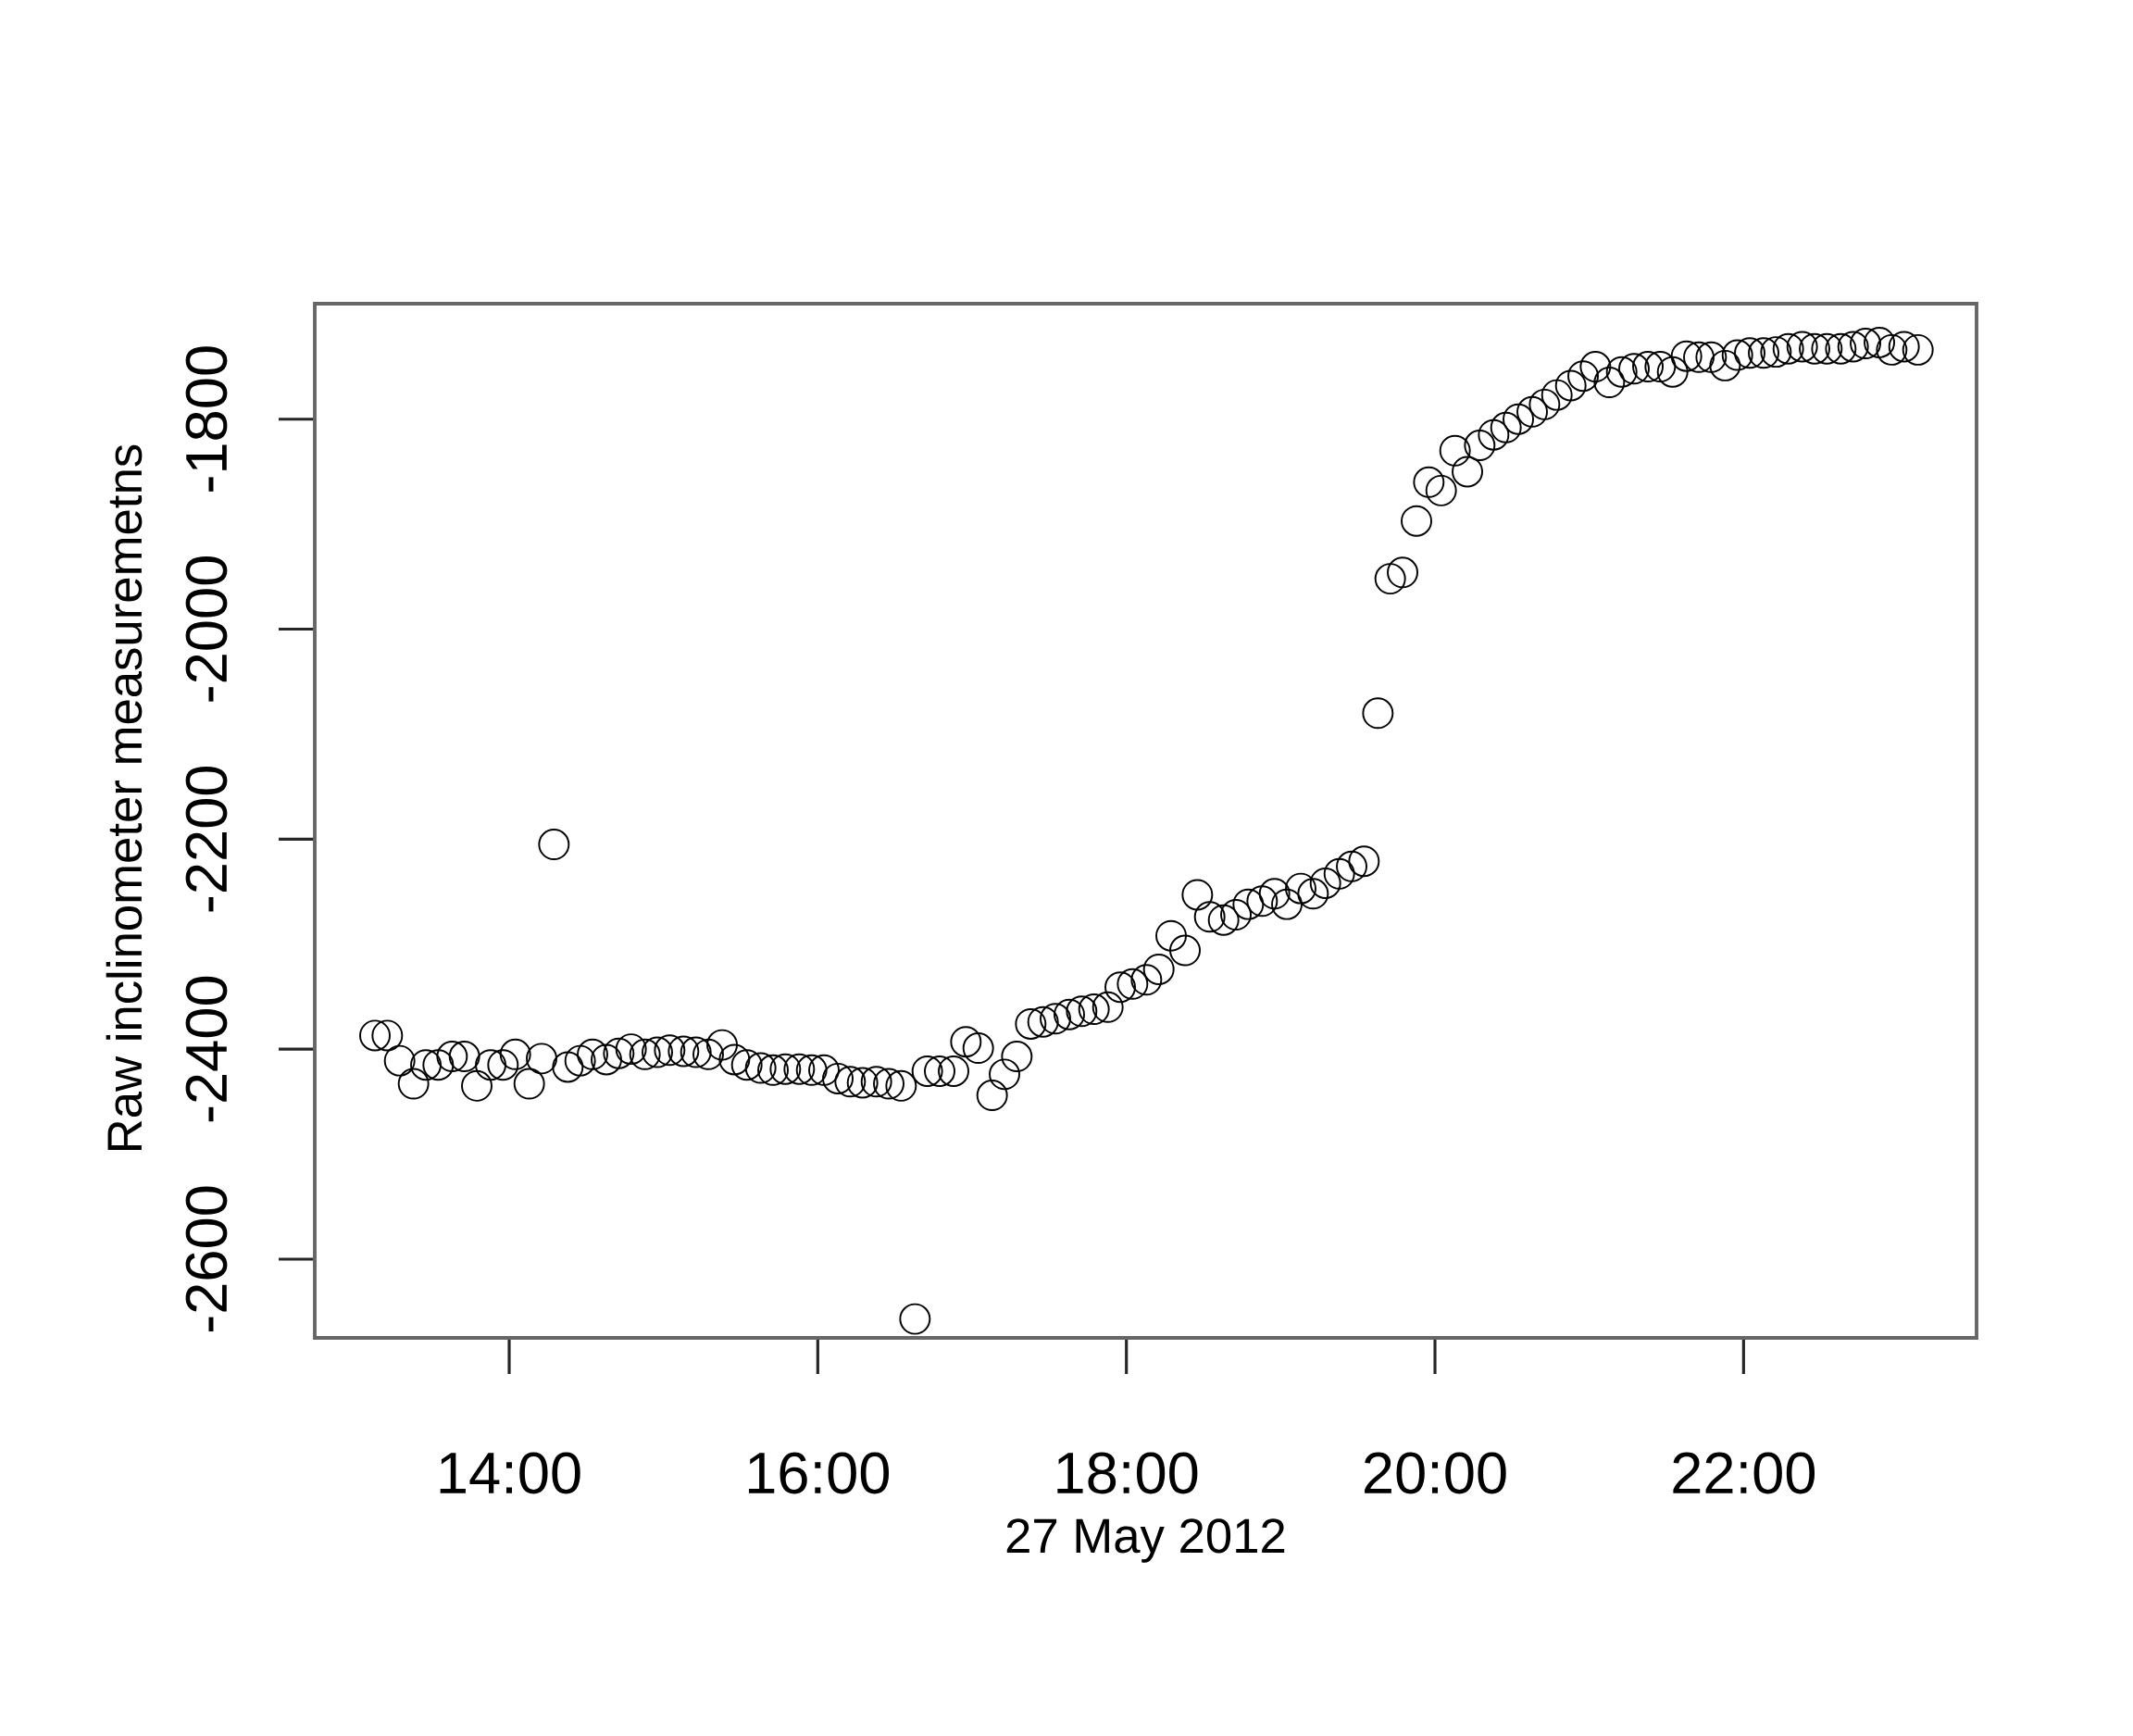 The width and height of the screenshot is (2133, 1736). What do you see at coordinates (206, 1259) in the screenshot?
I see `y-tick-label: -2600` at bounding box center [206, 1259].